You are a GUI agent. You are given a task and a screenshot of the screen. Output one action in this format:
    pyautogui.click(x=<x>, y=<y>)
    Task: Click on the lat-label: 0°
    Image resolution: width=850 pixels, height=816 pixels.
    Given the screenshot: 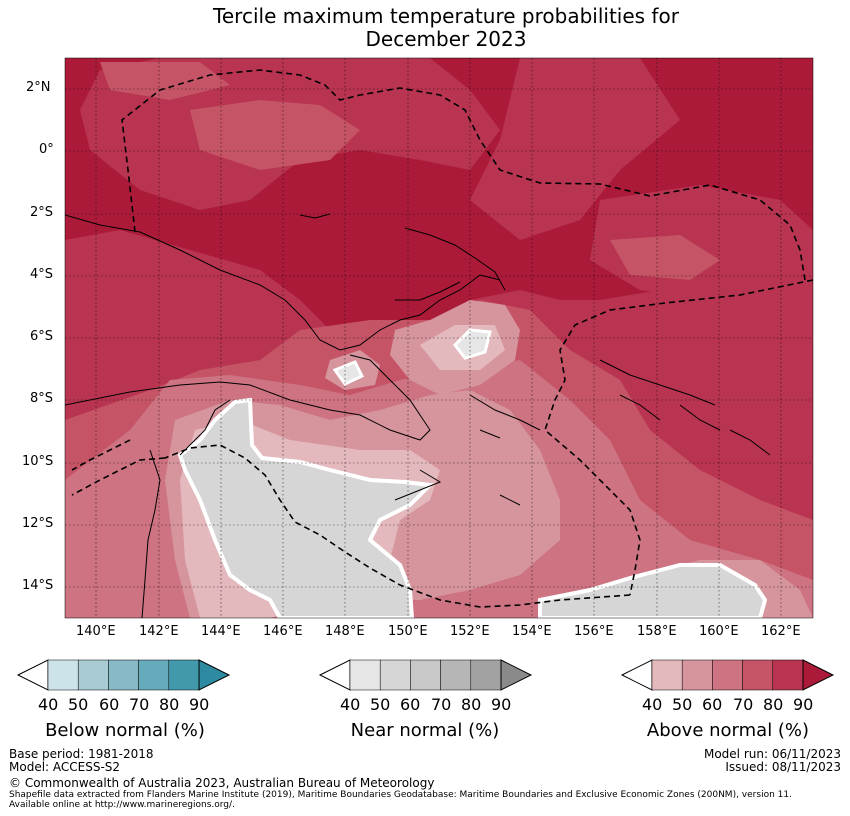 What is the action you would take?
    pyautogui.click(x=46, y=149)
    